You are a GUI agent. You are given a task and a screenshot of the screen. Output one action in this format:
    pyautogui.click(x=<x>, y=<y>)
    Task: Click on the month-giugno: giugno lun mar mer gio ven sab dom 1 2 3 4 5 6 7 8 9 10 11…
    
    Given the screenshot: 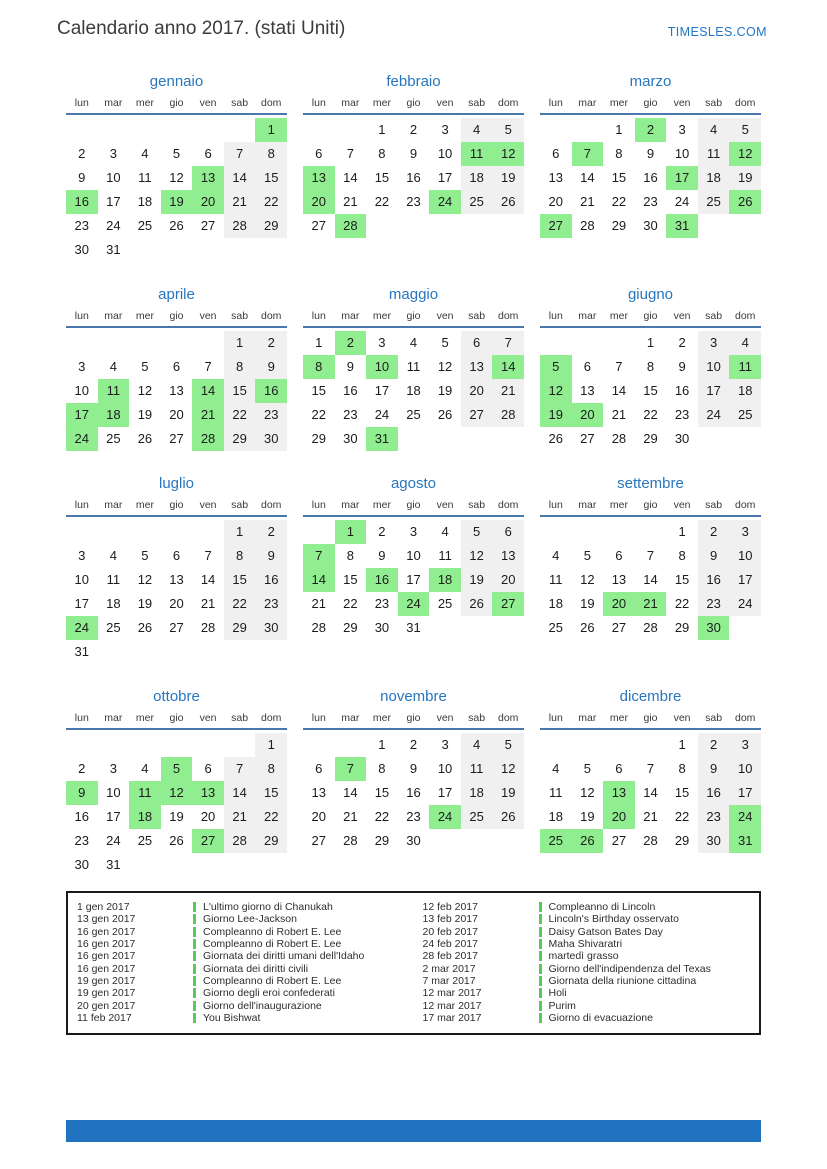 What is the action you would take?
    pyautogui.click(x=650, y=367)
    